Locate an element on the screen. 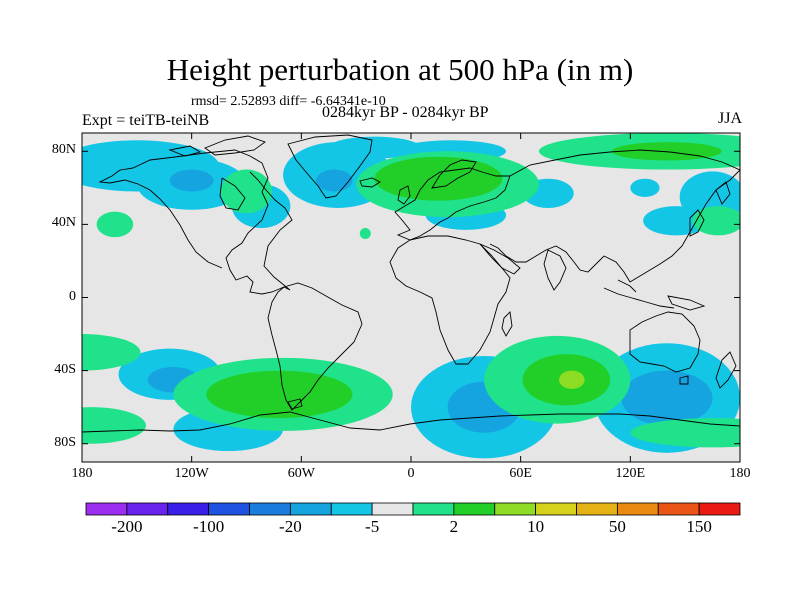  colorbar-label-3: -5 is located at coordinates (372, 526).